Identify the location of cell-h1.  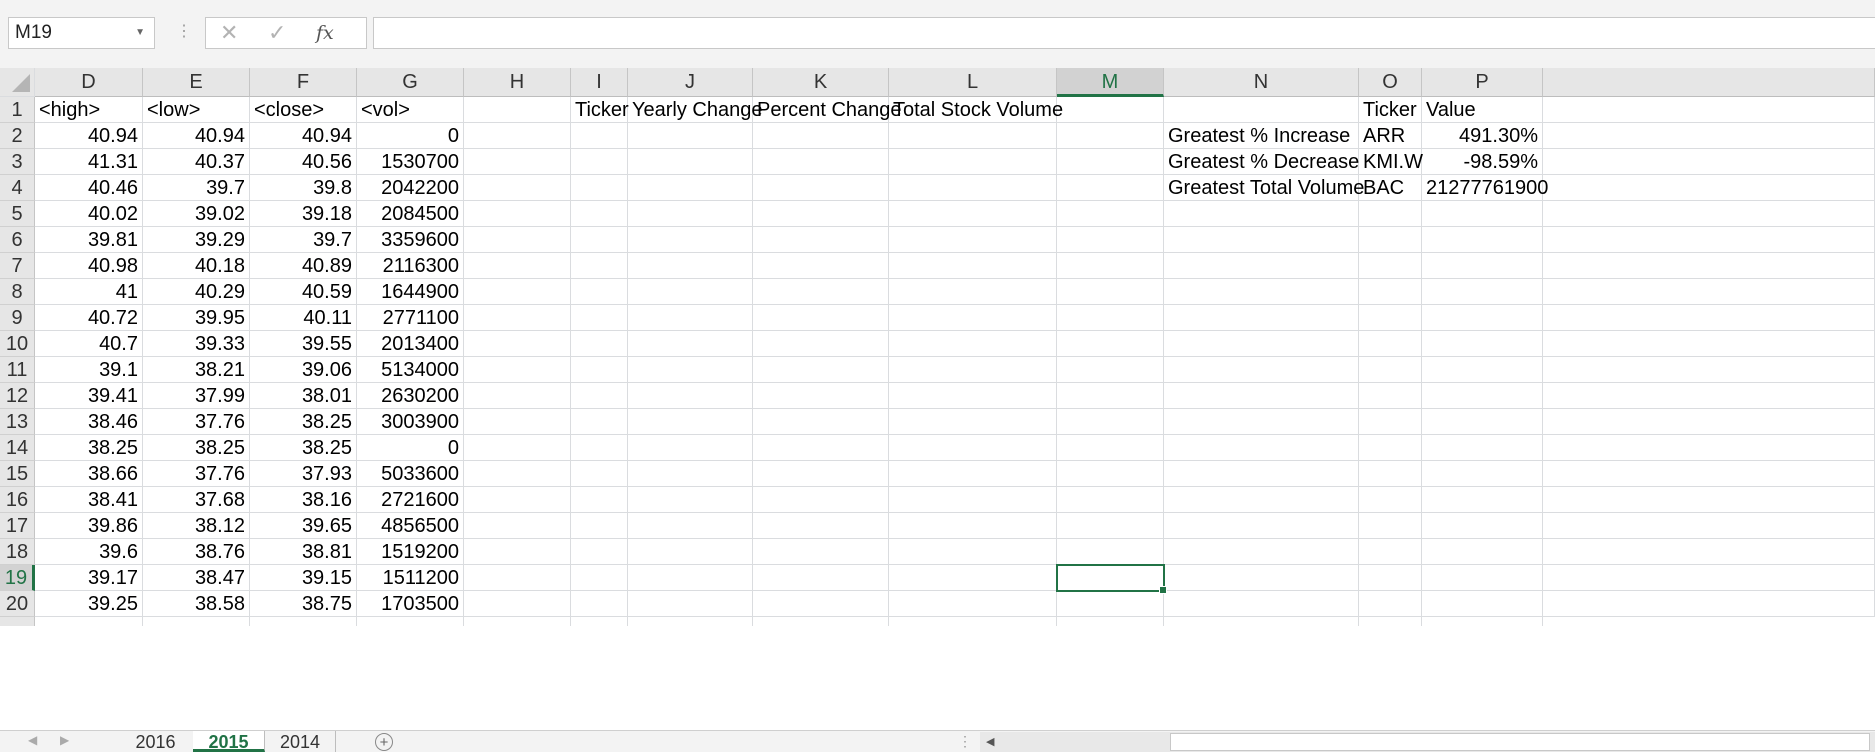
(517, 110).